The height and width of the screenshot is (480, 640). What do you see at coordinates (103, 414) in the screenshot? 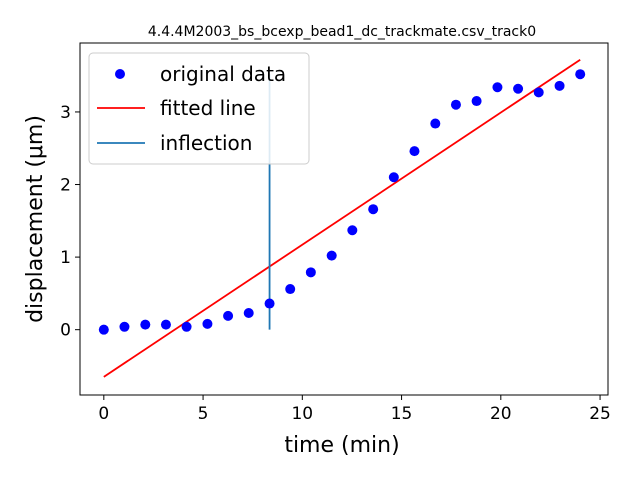
I see `x-tick-label: 0` at bounding box center [103, 414].